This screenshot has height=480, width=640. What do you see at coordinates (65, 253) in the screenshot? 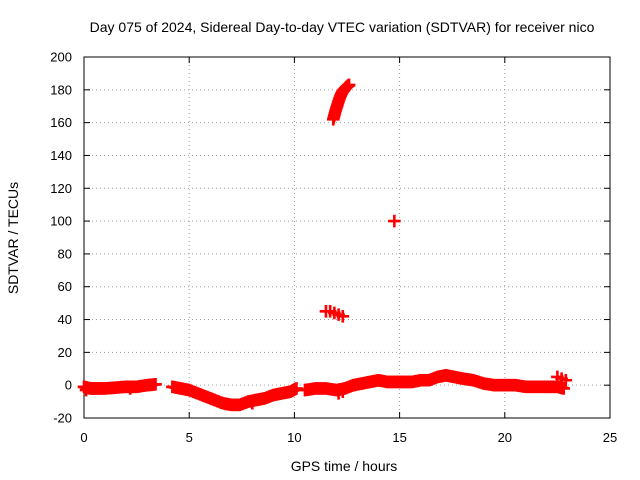
I see `y-tick-label: 80` at bounding box center [65, 253].